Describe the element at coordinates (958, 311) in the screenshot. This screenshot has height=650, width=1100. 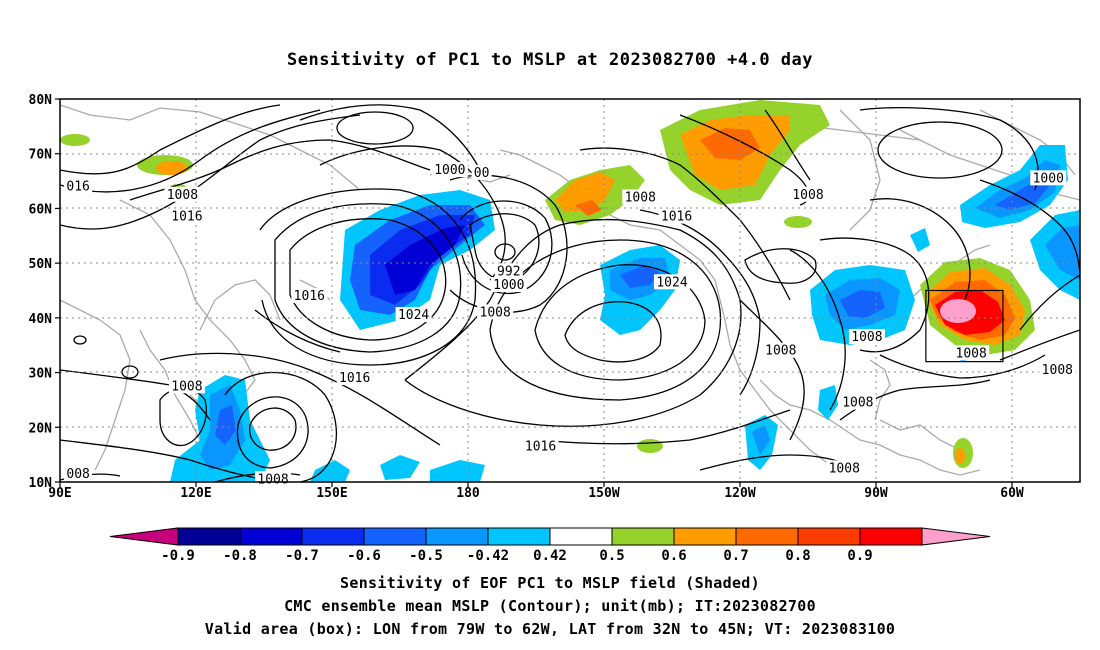
I see `shade-pink-core` at that location.